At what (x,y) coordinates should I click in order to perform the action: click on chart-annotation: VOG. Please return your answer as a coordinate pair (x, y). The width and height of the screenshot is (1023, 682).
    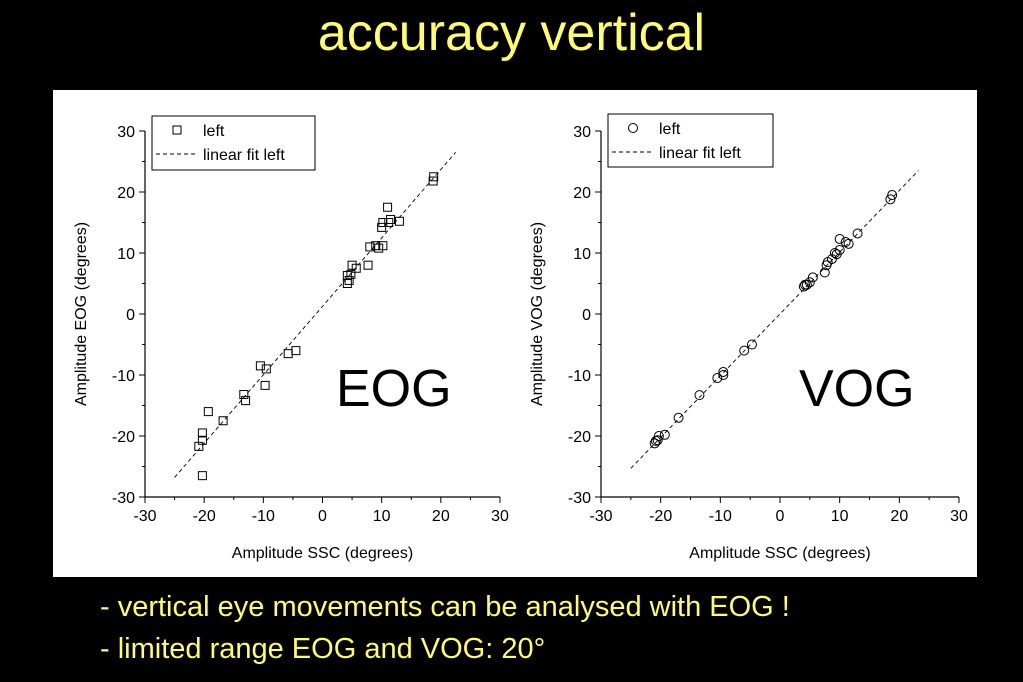
    Looking at the image, I should click on (857, 389).